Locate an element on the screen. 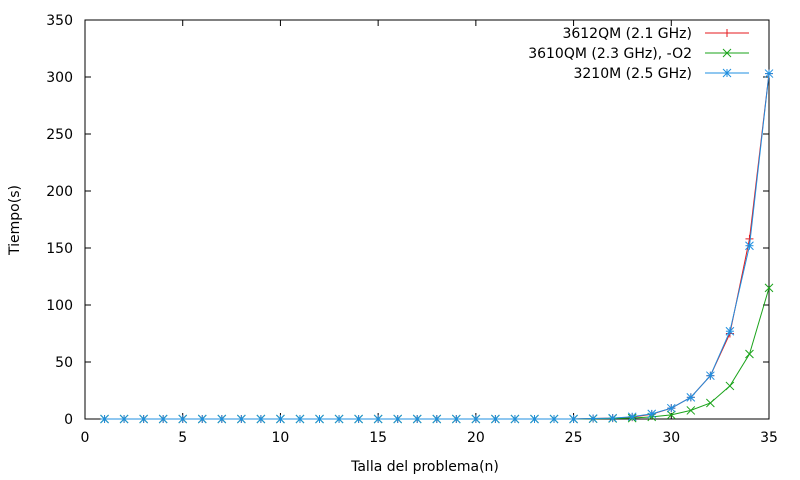 This screenshot has width=800, height=480. y-tick-label: 250 is located at coordinates (59, 135).